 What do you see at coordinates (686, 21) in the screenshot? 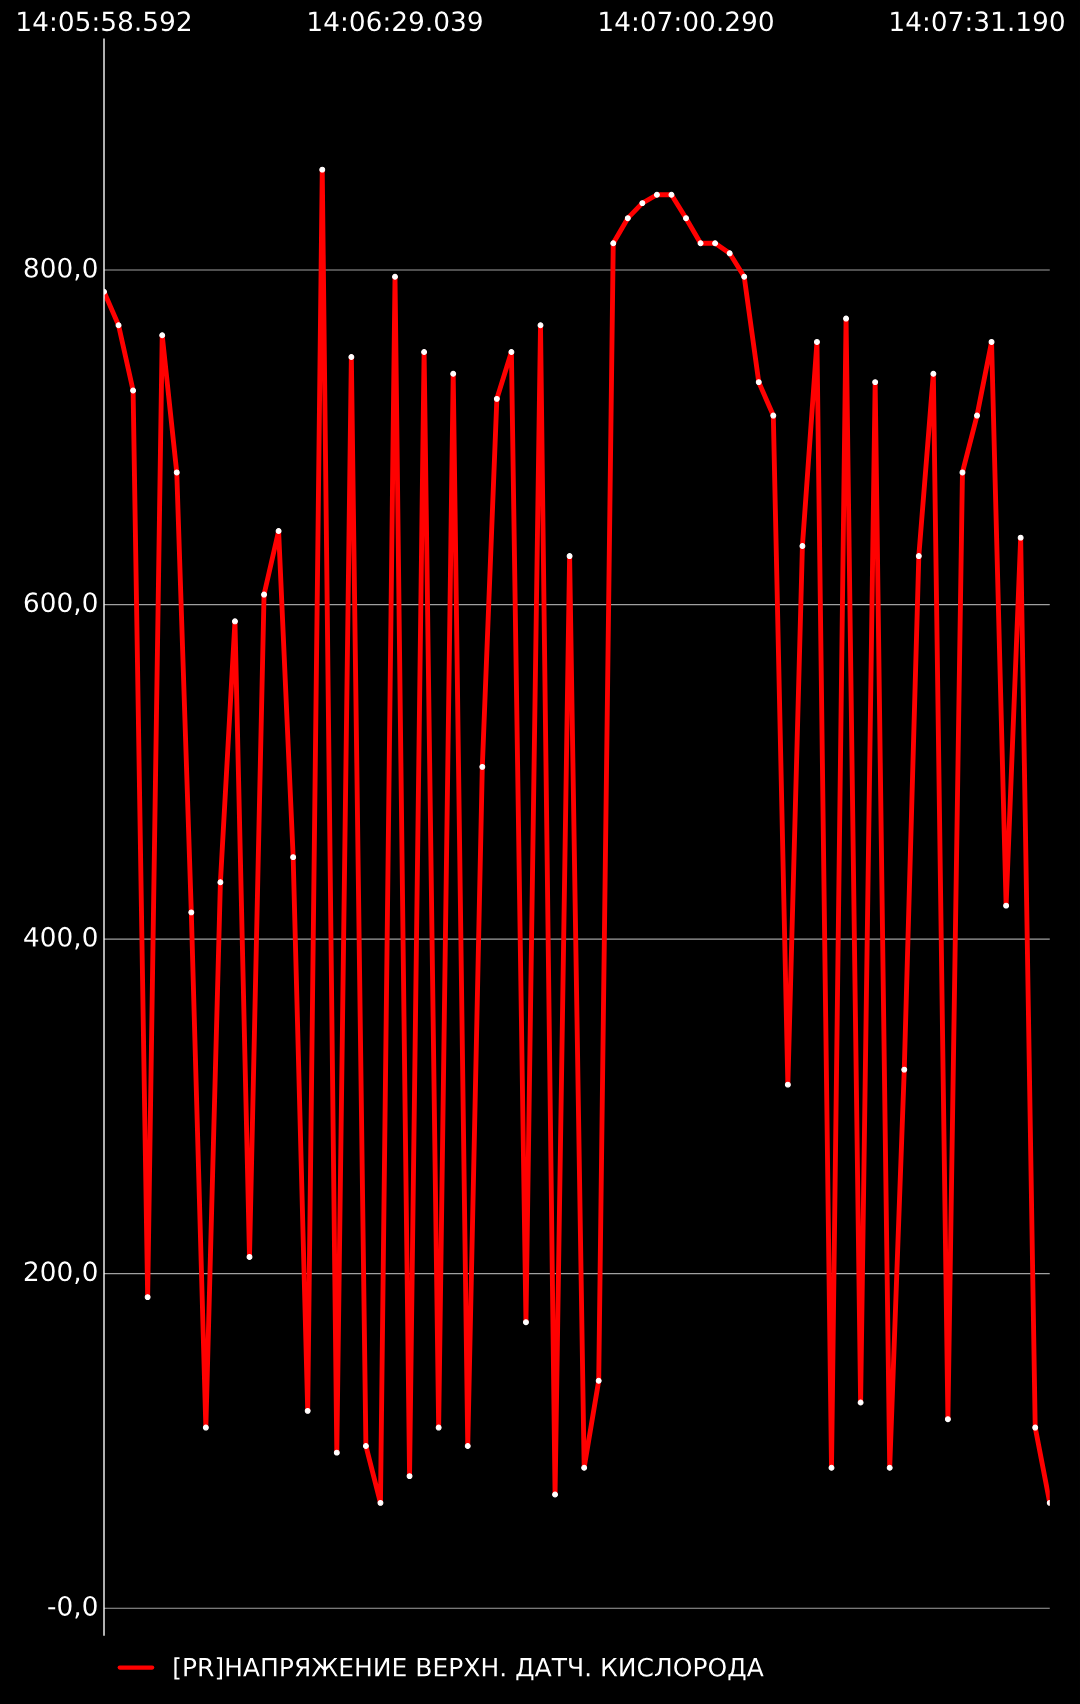
I see `x-tick-label: 14:07:00.290` at bounding box center [686, 21].